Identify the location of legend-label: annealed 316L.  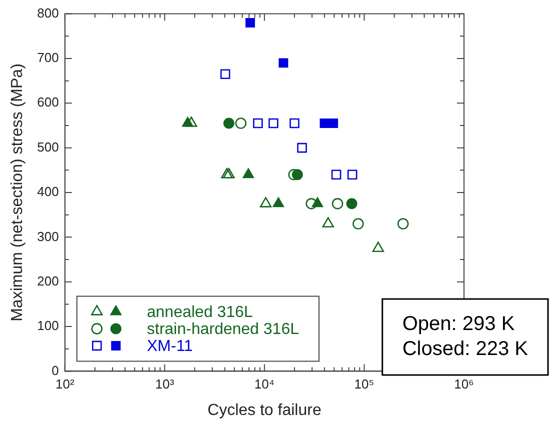
(199, 313).